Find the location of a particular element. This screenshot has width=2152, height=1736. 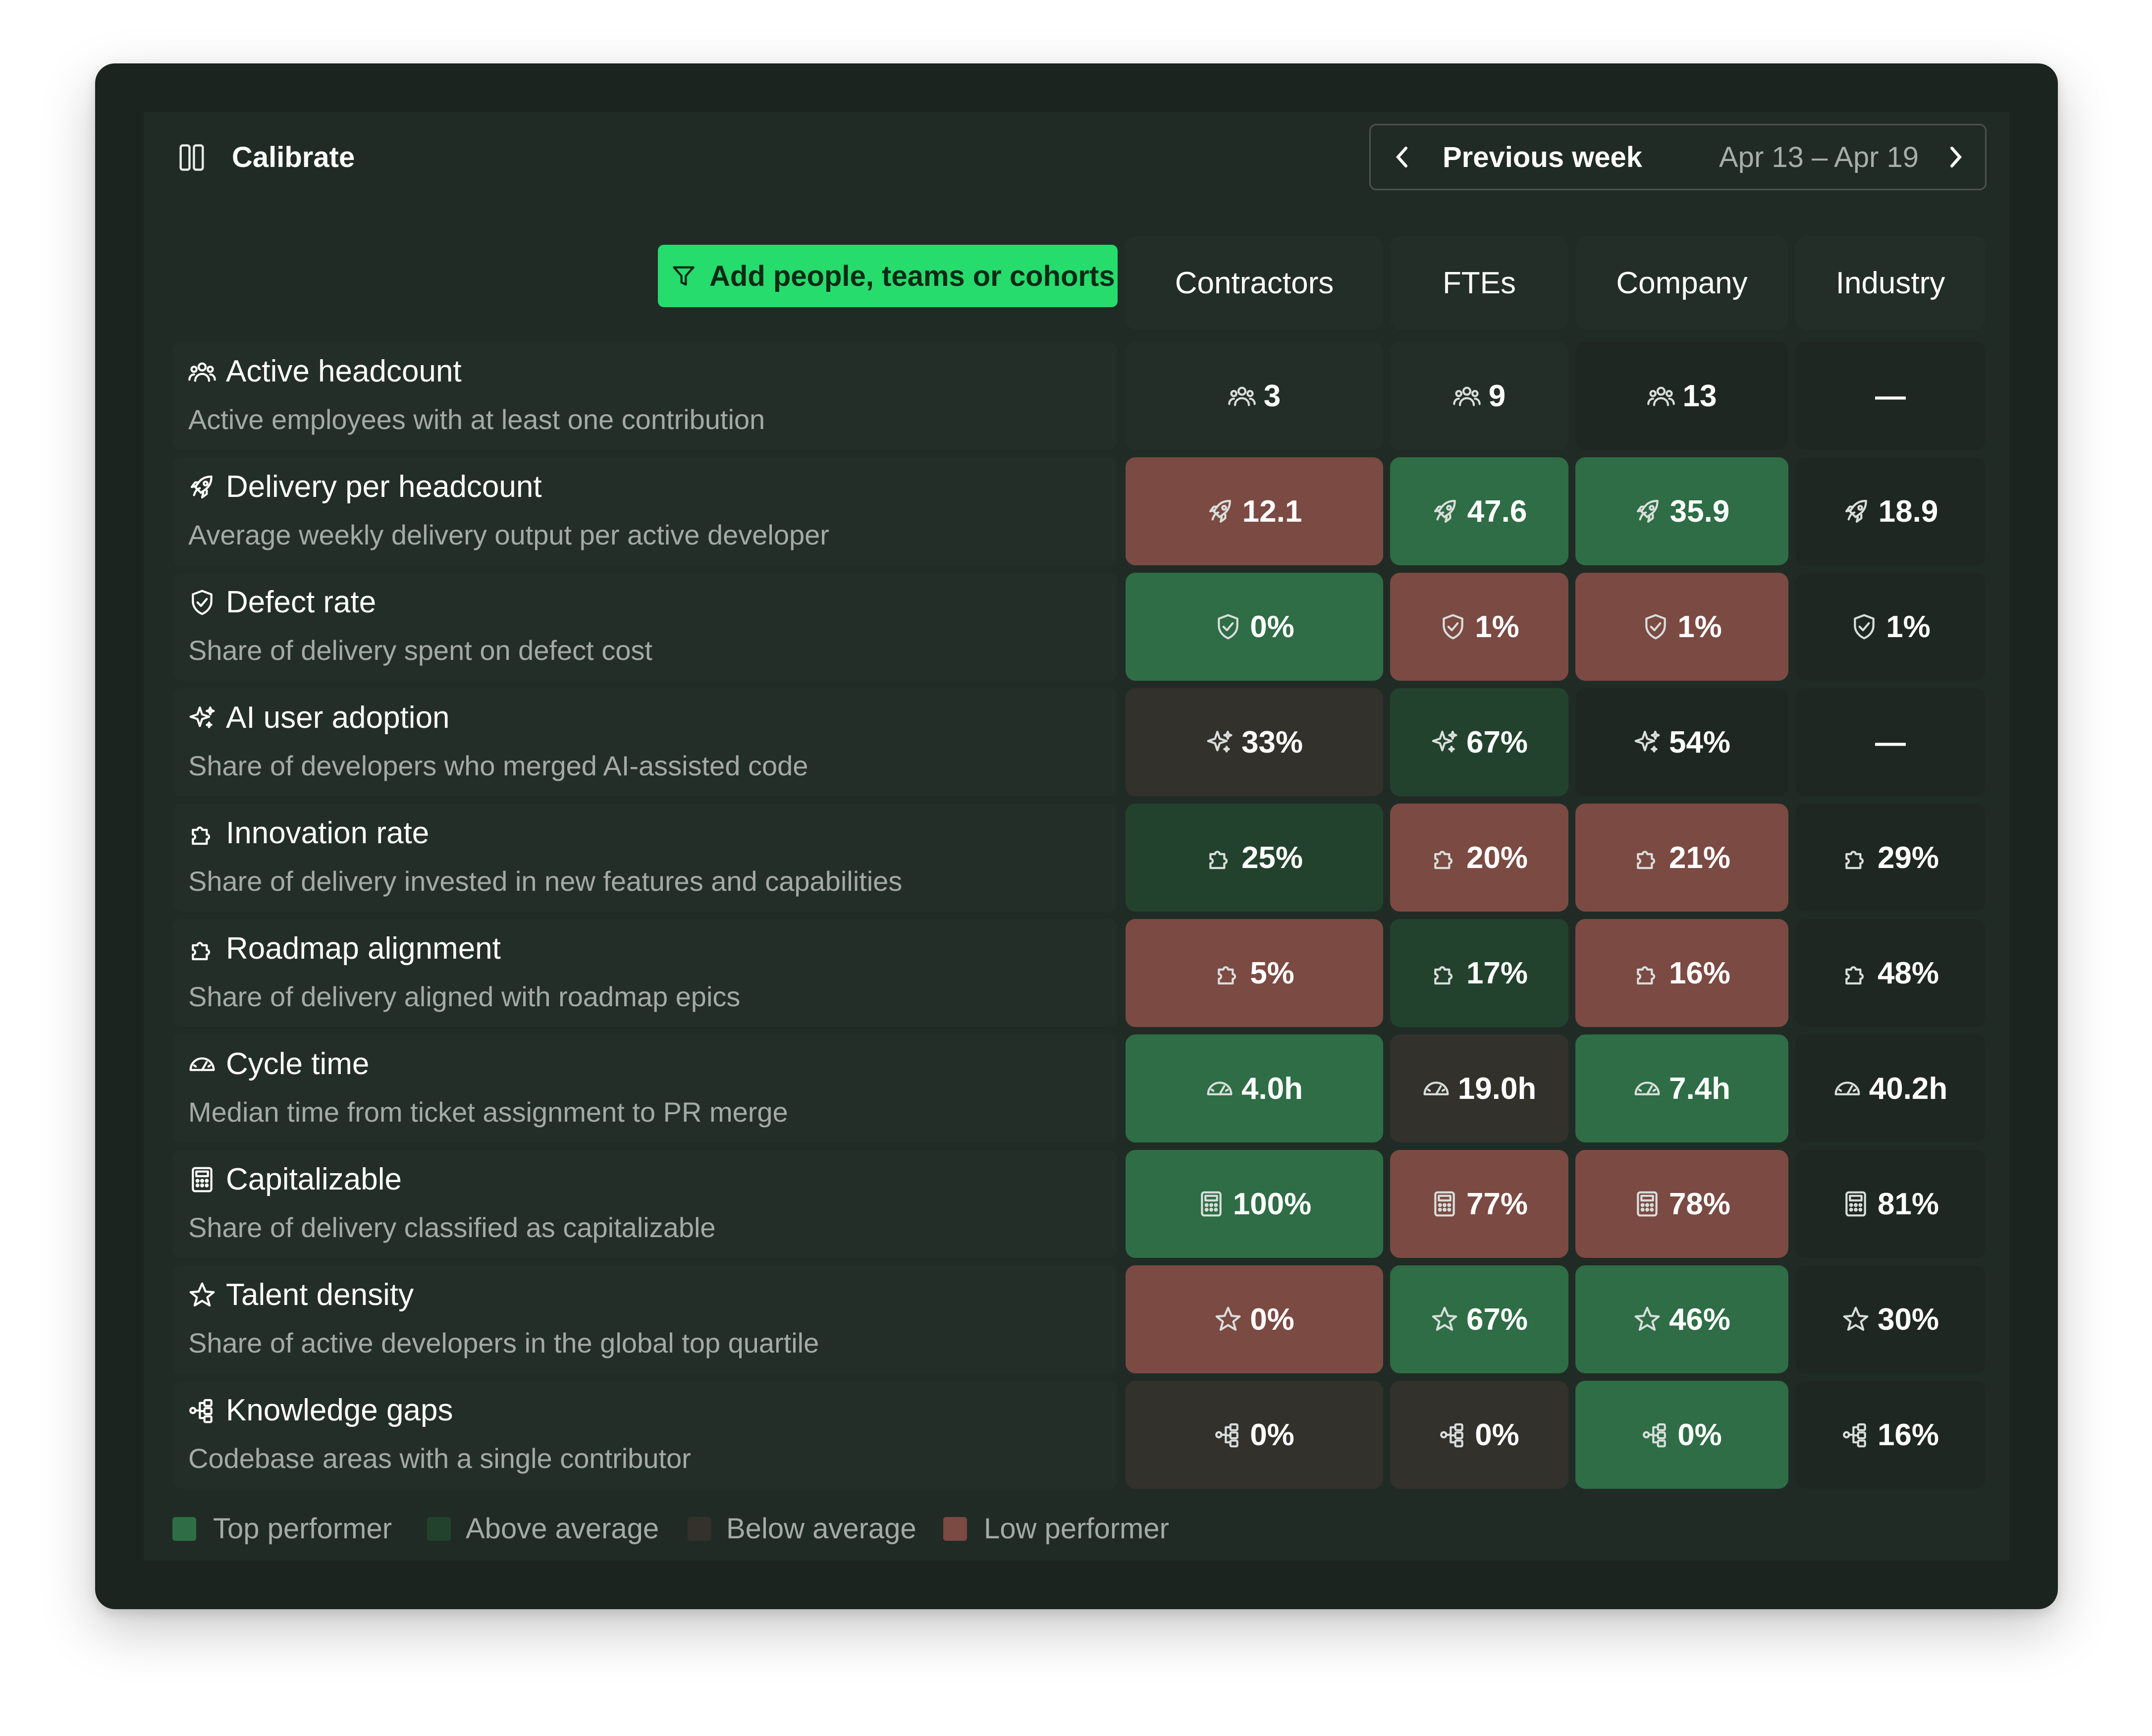

metric-cell: 46% is located at coordinates (1681, 1319).